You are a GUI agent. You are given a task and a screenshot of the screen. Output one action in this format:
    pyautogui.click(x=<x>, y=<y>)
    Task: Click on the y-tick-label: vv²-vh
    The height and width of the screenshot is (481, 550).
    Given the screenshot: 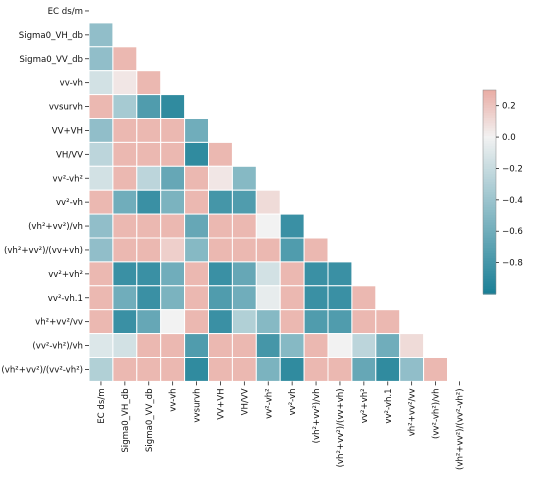 What is the action you would take?
    pyautogui.click(x=69, y=203)
    